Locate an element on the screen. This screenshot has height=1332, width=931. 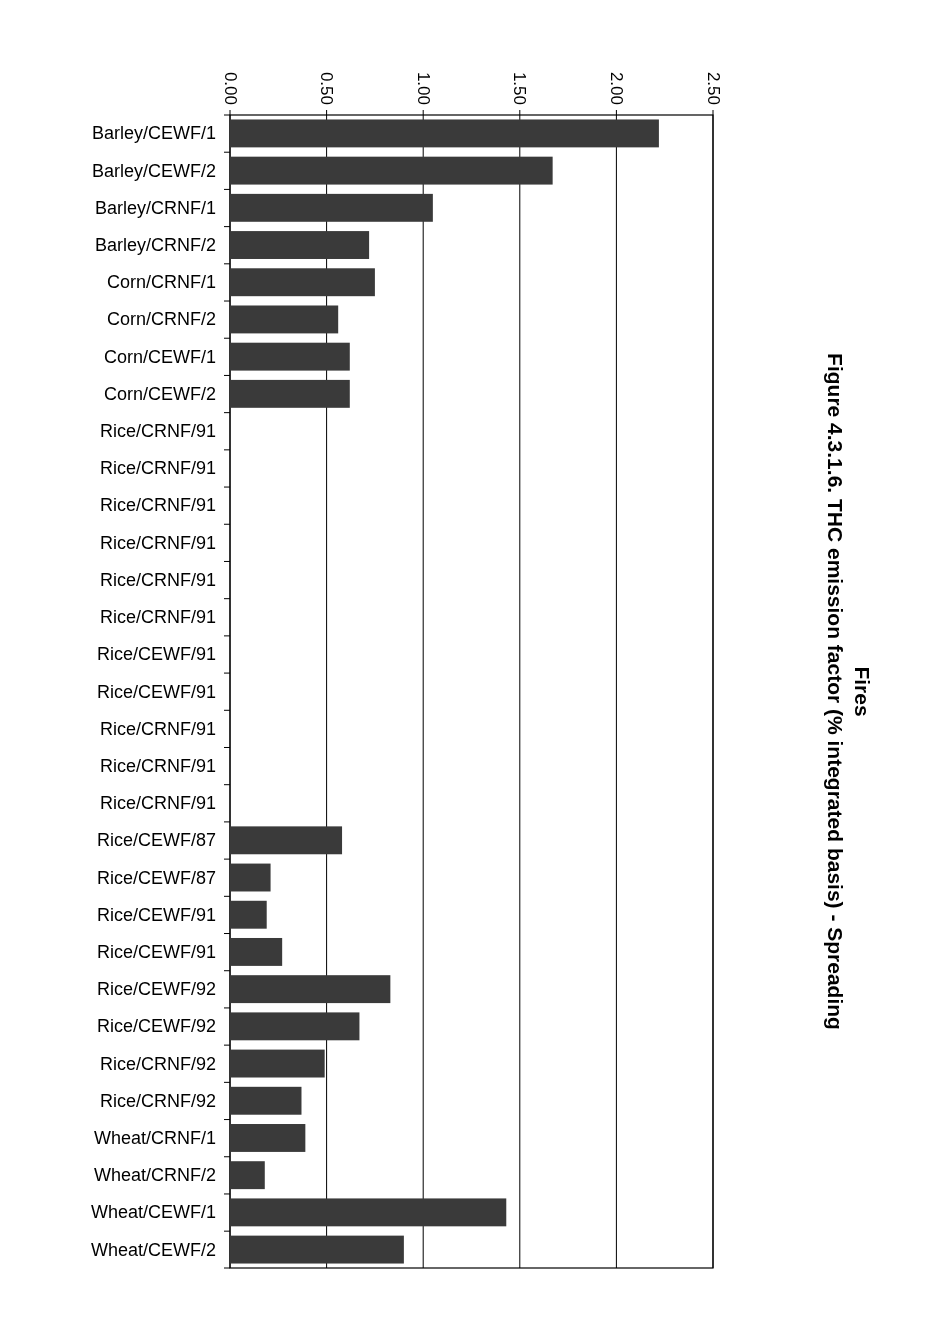
y-tick-label: Corn/CRNF/1 is located at coordinates (161, 282).